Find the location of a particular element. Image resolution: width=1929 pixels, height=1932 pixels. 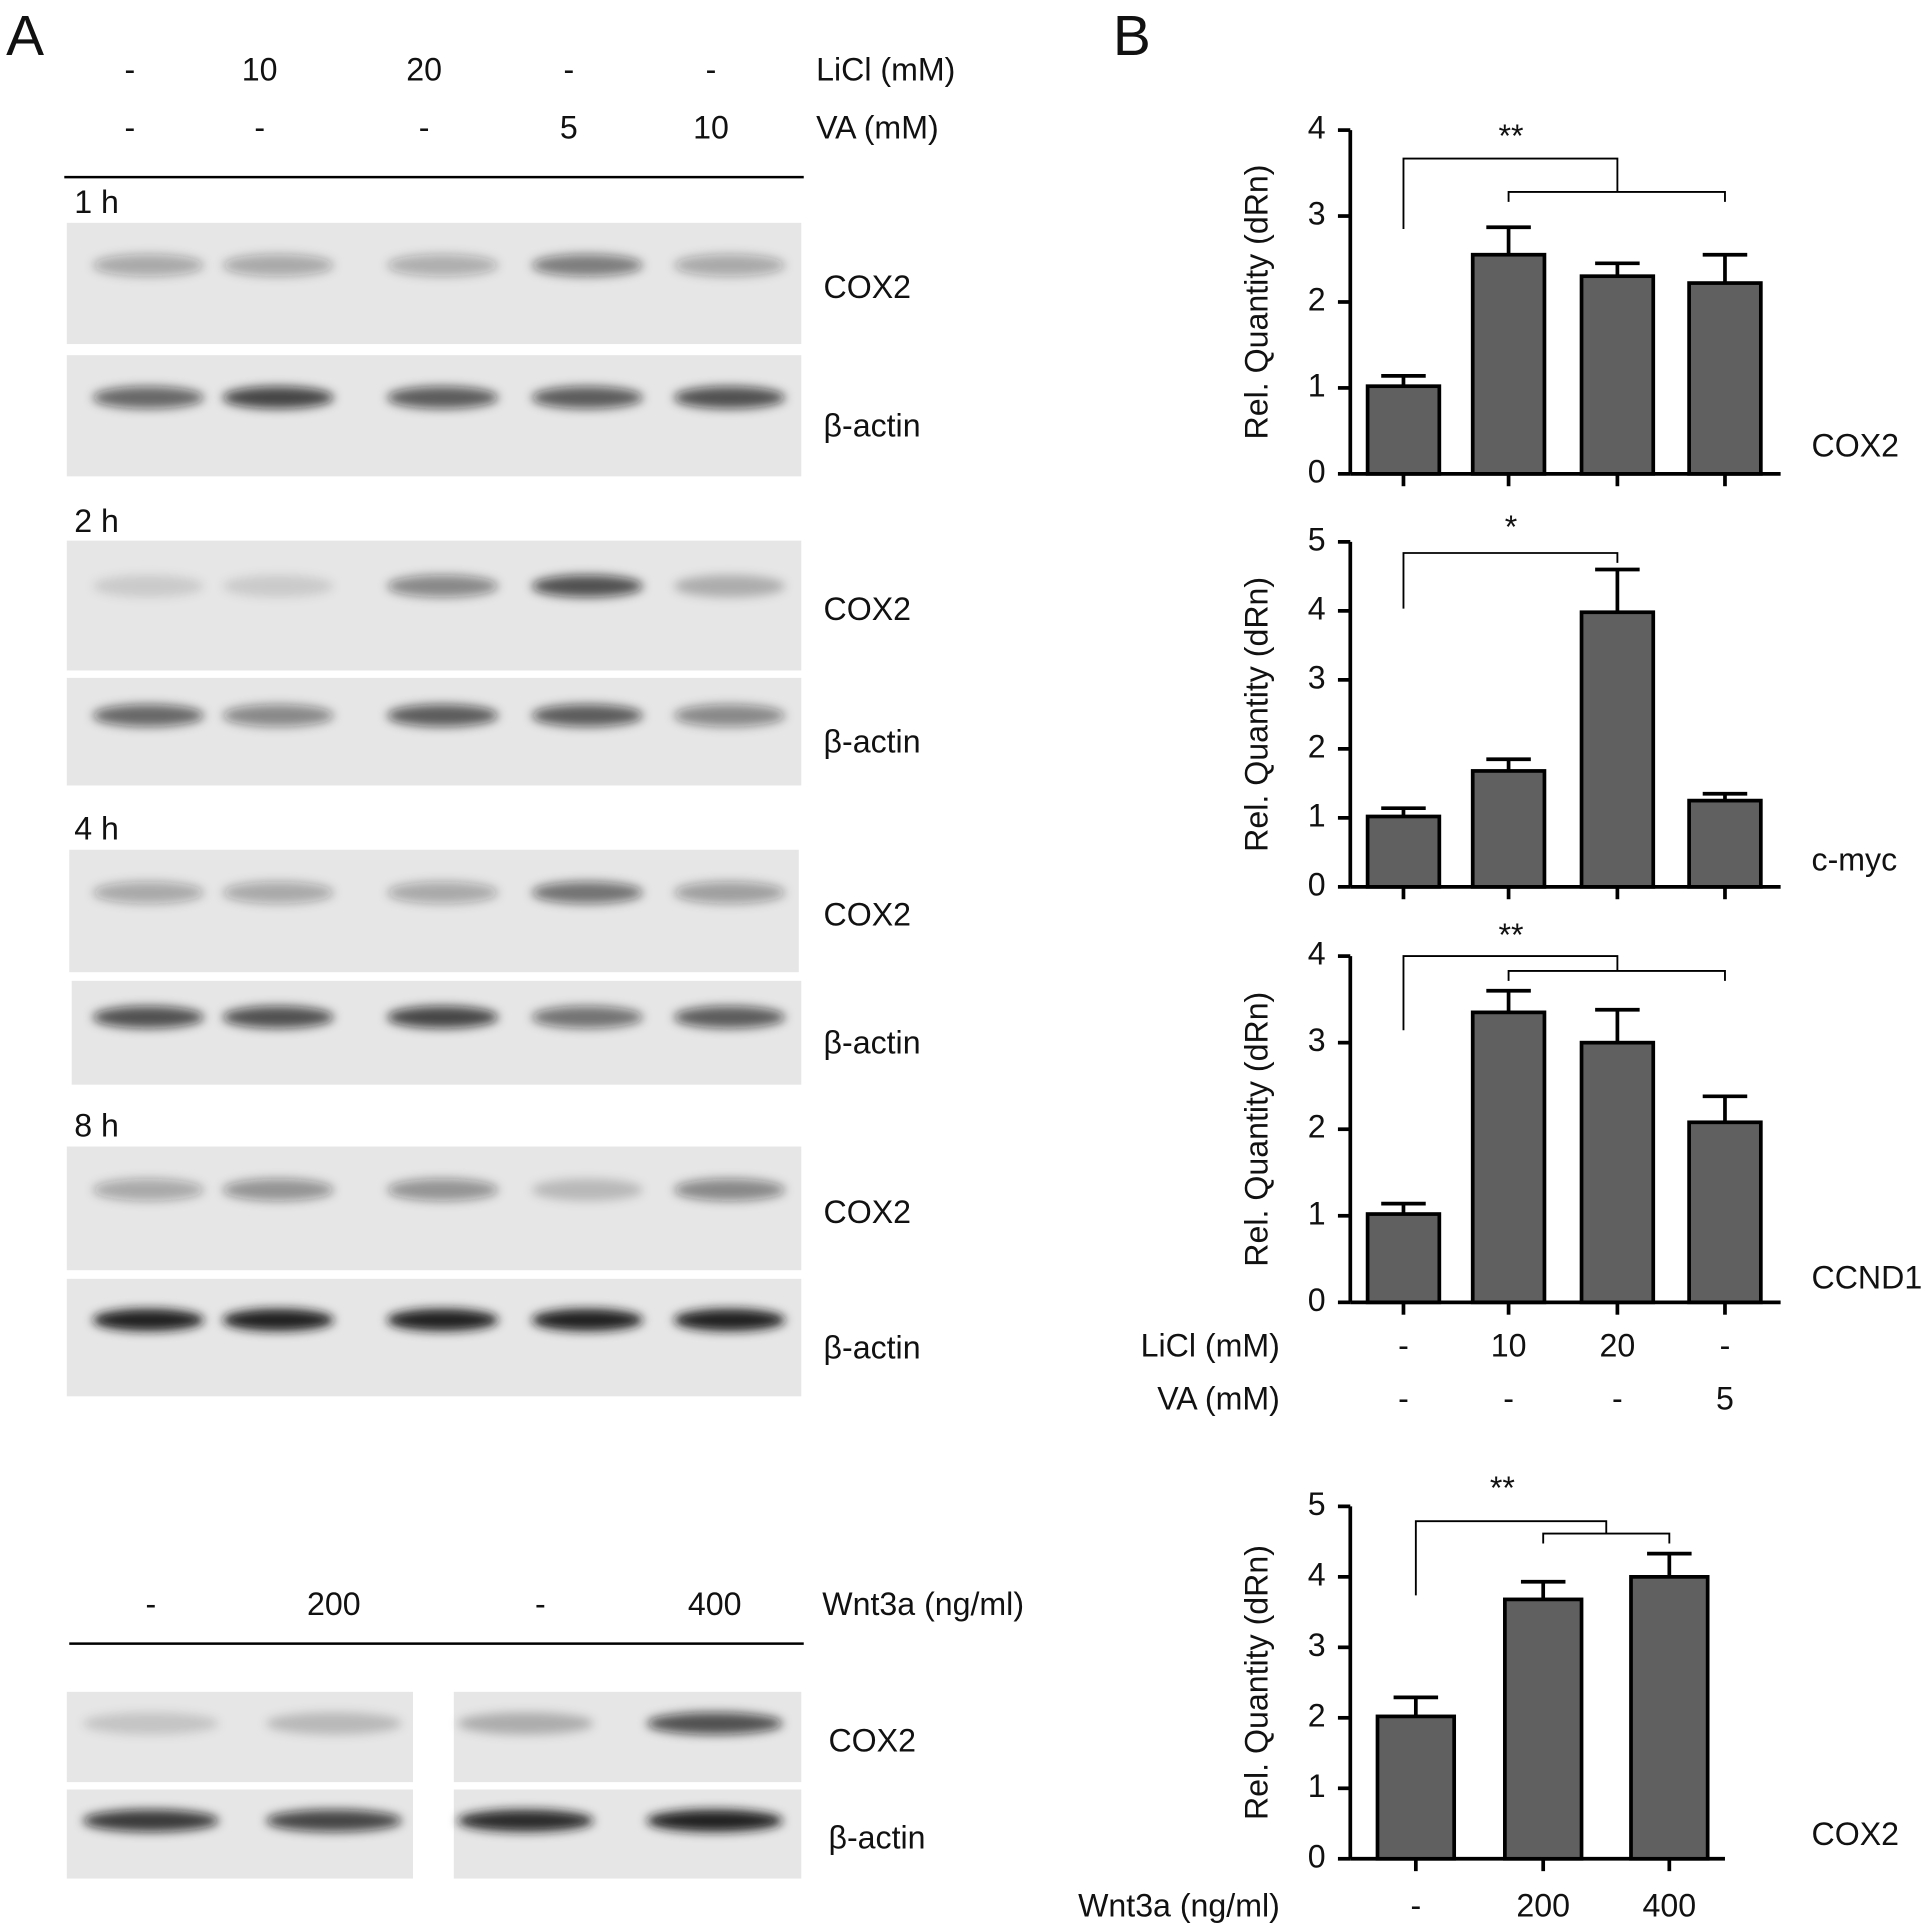

gene-label: CCND1 is located at coordinates (1867, 1278).